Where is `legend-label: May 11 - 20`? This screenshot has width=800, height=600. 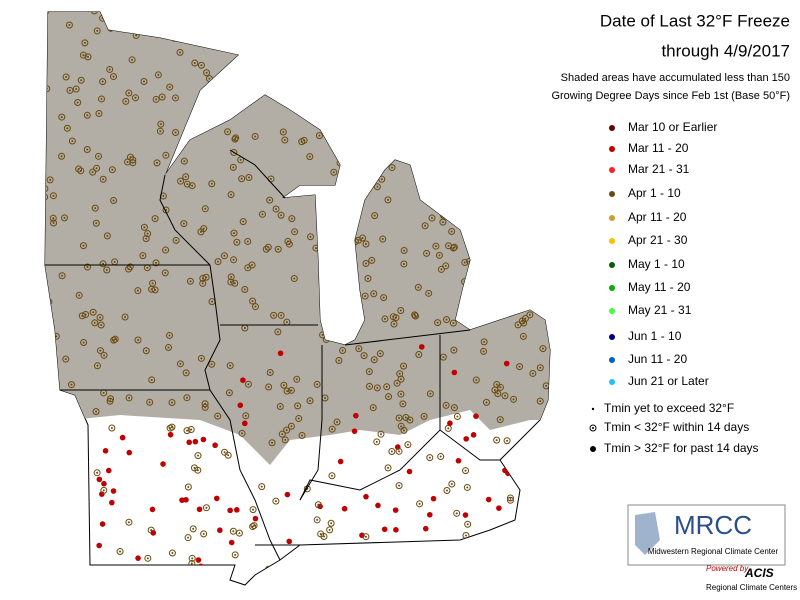 legend-label: May 11 - 20 is located at coordinates (659, 287).